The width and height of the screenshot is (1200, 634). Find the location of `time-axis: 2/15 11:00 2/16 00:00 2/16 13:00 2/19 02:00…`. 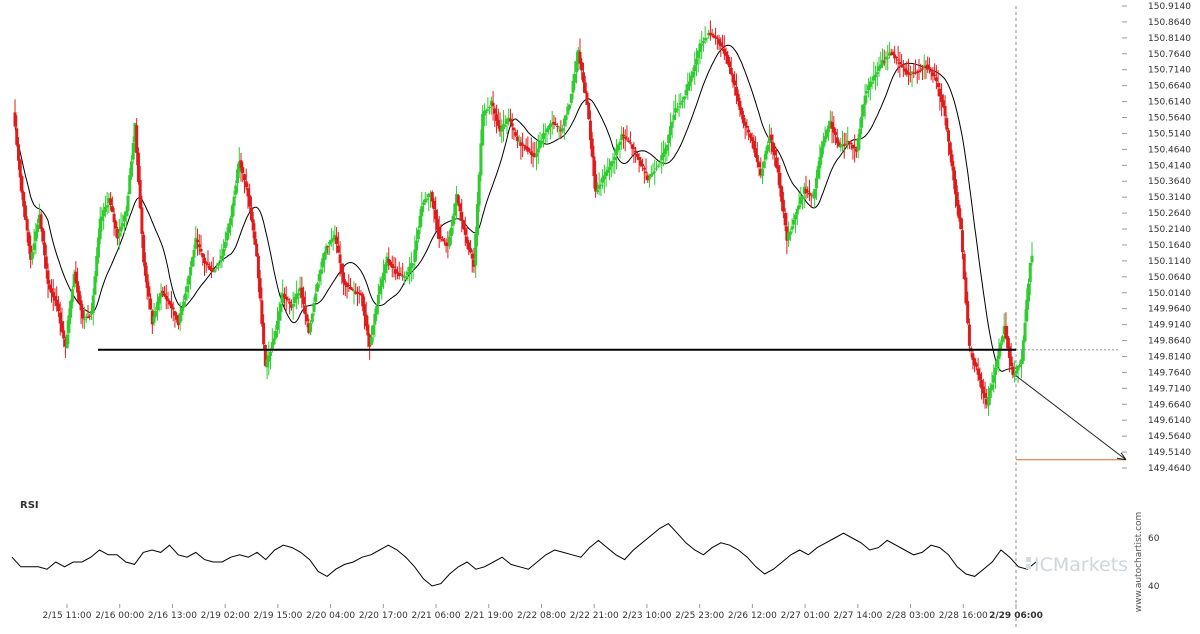

time-axis: 2/15 11:00 2/16 00:00 2/16 13:00 2/19 02:00… is located at coordinates (542, 612).